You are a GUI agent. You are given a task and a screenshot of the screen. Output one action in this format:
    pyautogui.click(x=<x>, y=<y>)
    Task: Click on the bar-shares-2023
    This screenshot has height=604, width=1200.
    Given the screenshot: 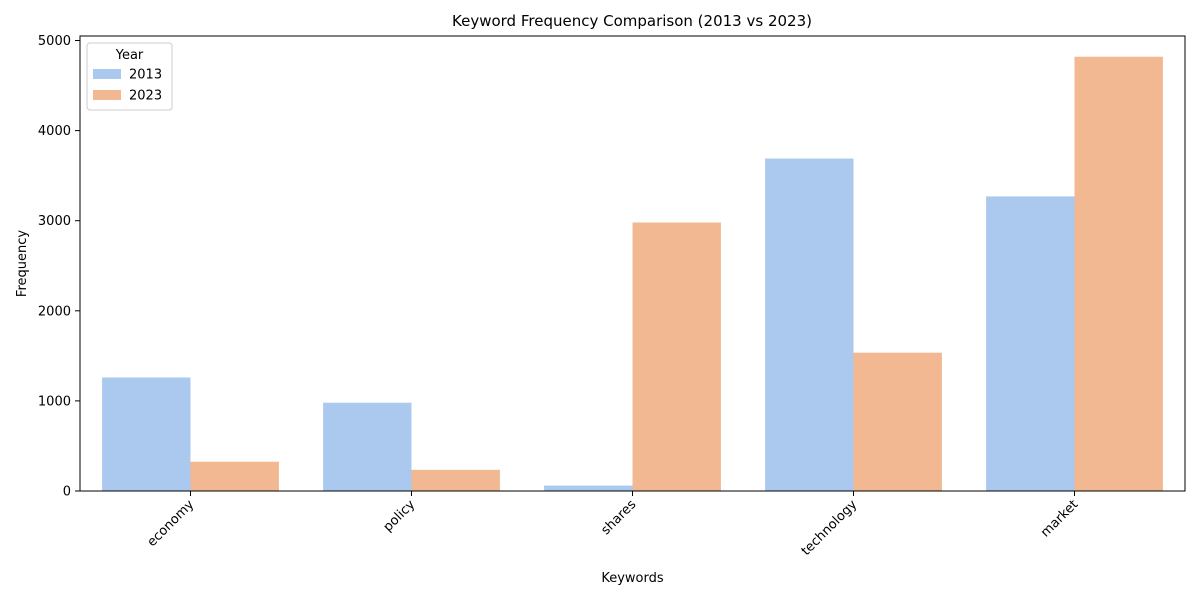 What is the action you would take?
    pyautogui.click(x=676, y=356)
    